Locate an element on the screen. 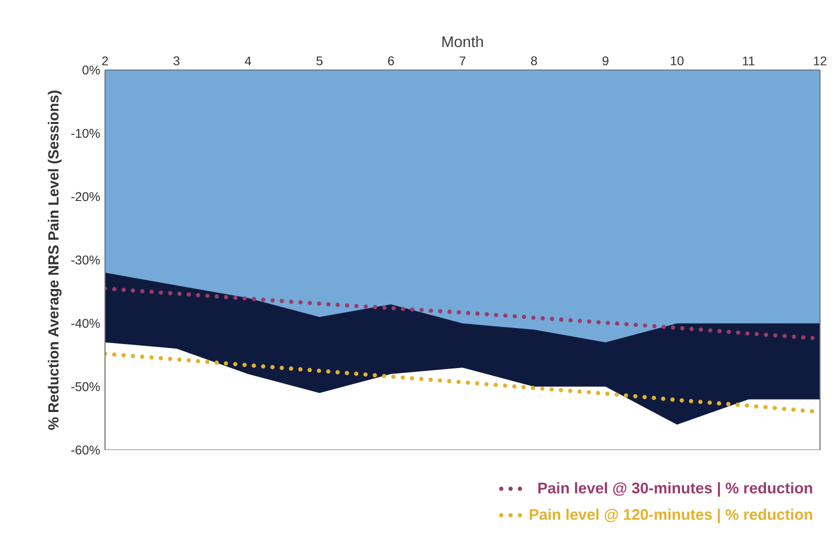  y-axis-title: % Reduction Average NRS Pain Level (Sessions) is located at coordinates (55, 260).